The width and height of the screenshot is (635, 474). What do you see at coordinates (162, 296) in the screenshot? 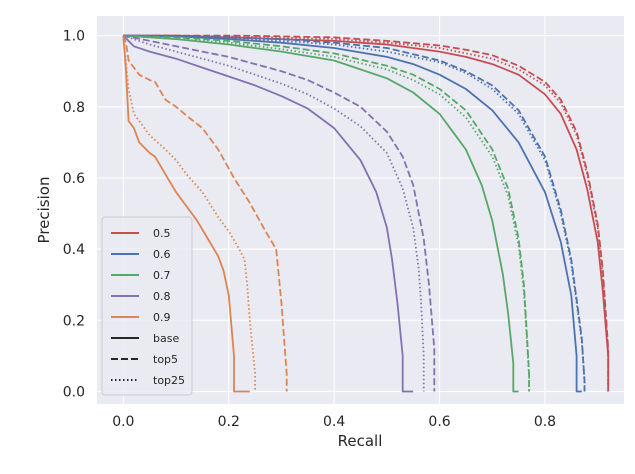
I see `legend-label-0-8: 0.8` at bounding box center [162, 296].